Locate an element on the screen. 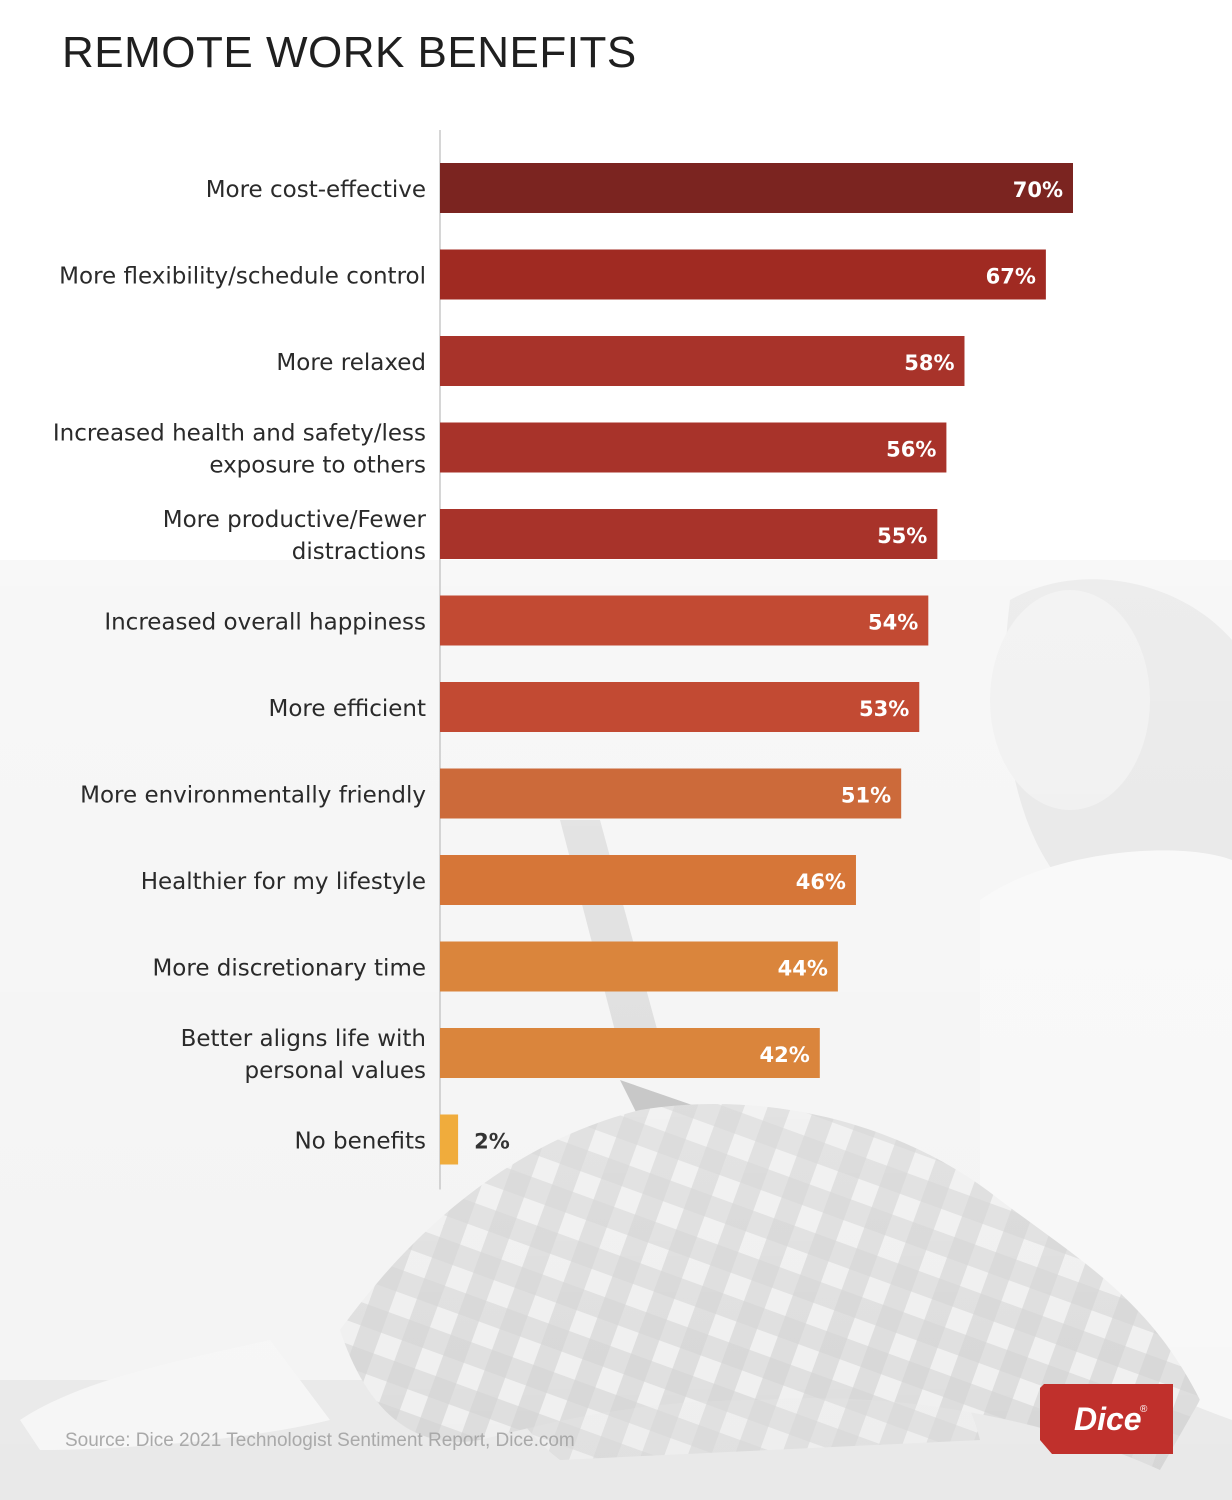  bar-value-label: 42% is located at coordinates (785, 1055).